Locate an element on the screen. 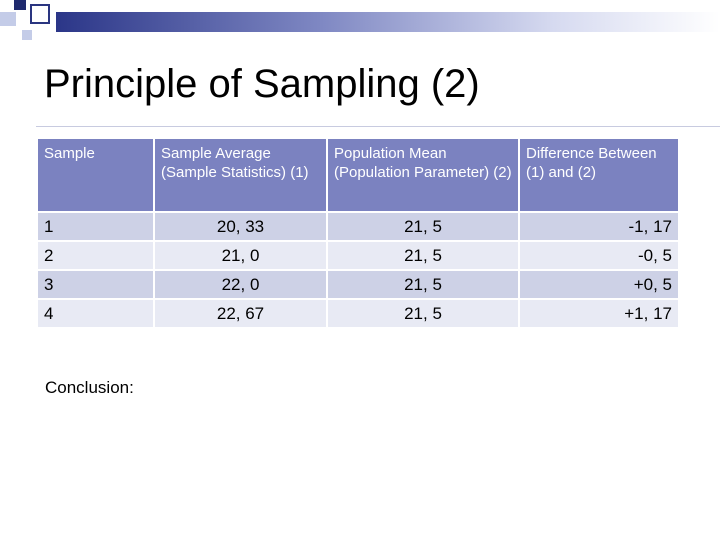 The height and width of the screenshot is (540, 720). table-row: 2 21, 0 21, 5 -0, 5 is located at coordinates (358, 255).